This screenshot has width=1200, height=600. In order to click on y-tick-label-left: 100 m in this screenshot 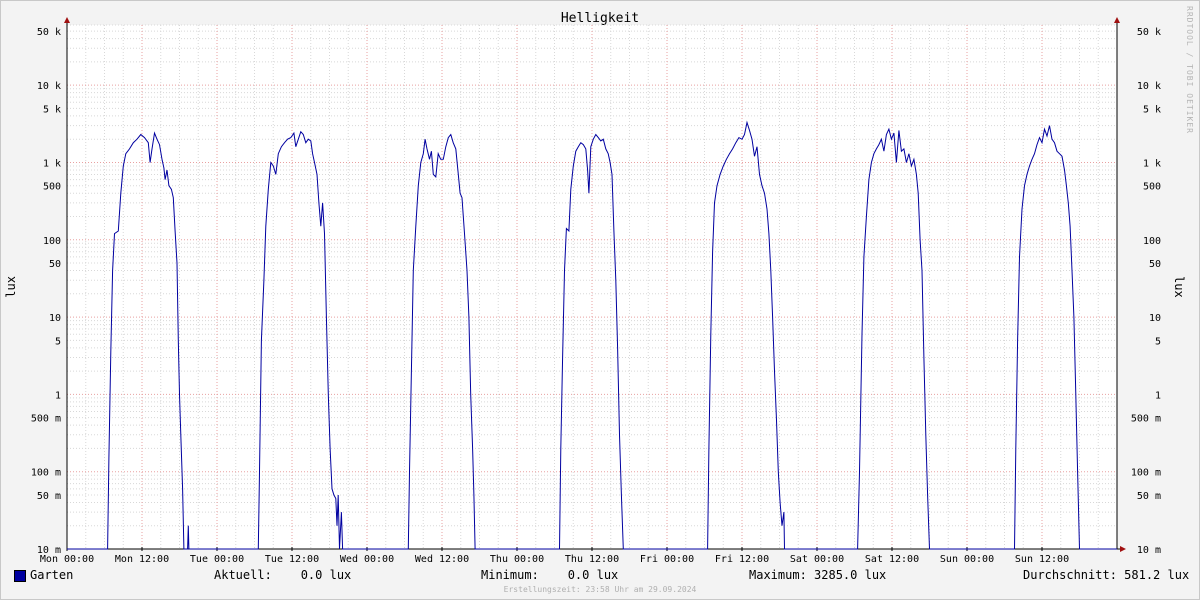, I will do `click(46, 473)`.